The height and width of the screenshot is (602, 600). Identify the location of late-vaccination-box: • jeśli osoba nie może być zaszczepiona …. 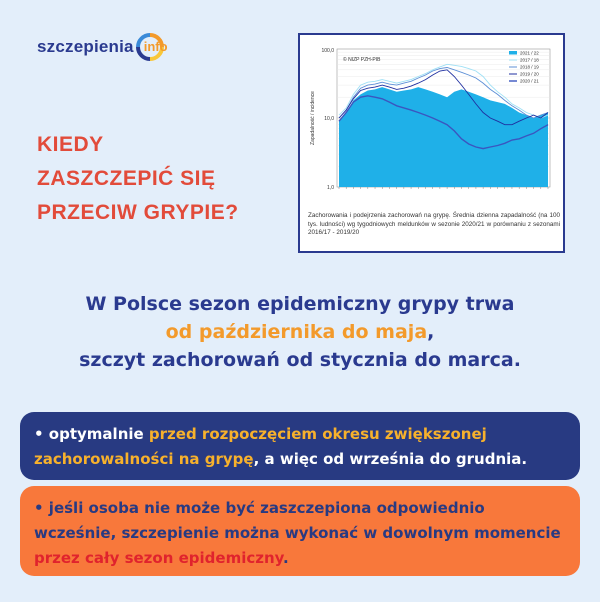
(300, 531).